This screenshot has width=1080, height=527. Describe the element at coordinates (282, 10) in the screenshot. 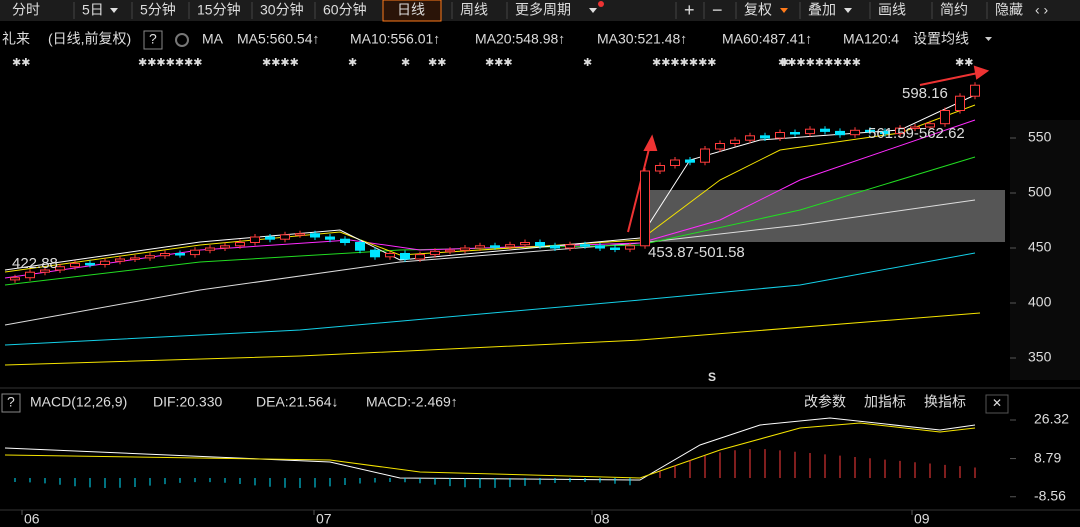

I see `period-tab: 30分钟` at that location.